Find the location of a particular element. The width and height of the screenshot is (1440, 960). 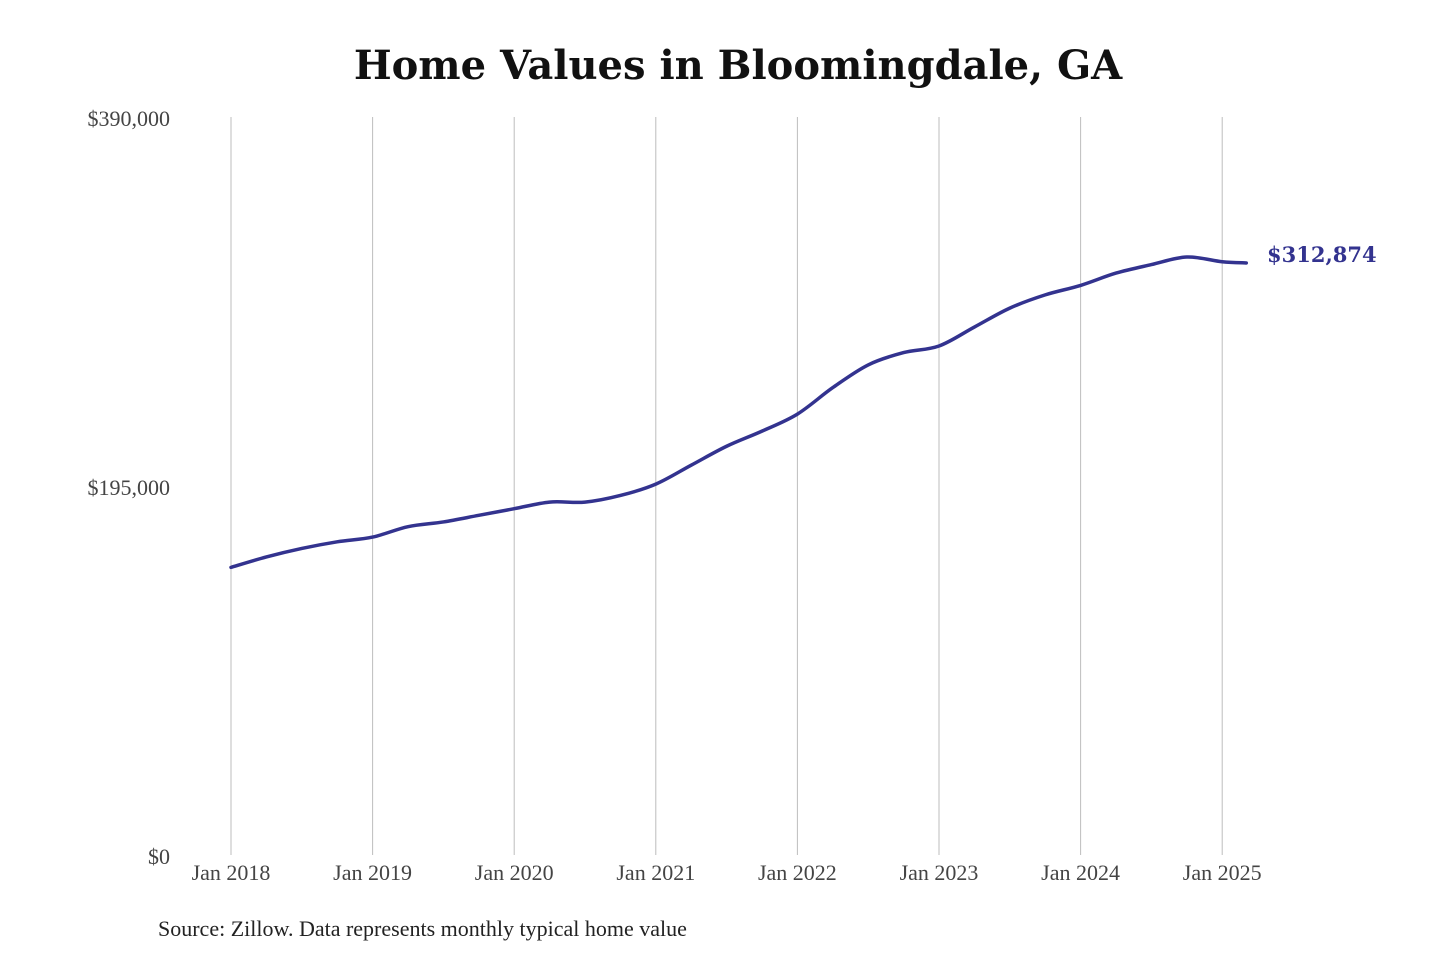

y-tick-label: $195,000 is located at coordinates (129, 487).